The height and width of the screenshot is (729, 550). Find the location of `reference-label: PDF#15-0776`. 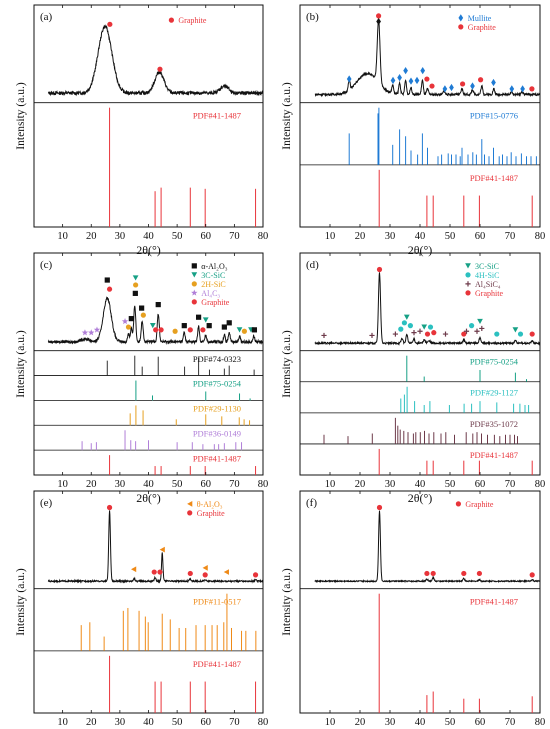

reference-label: PDF#15-0776 is located at coordinates (494, 116).